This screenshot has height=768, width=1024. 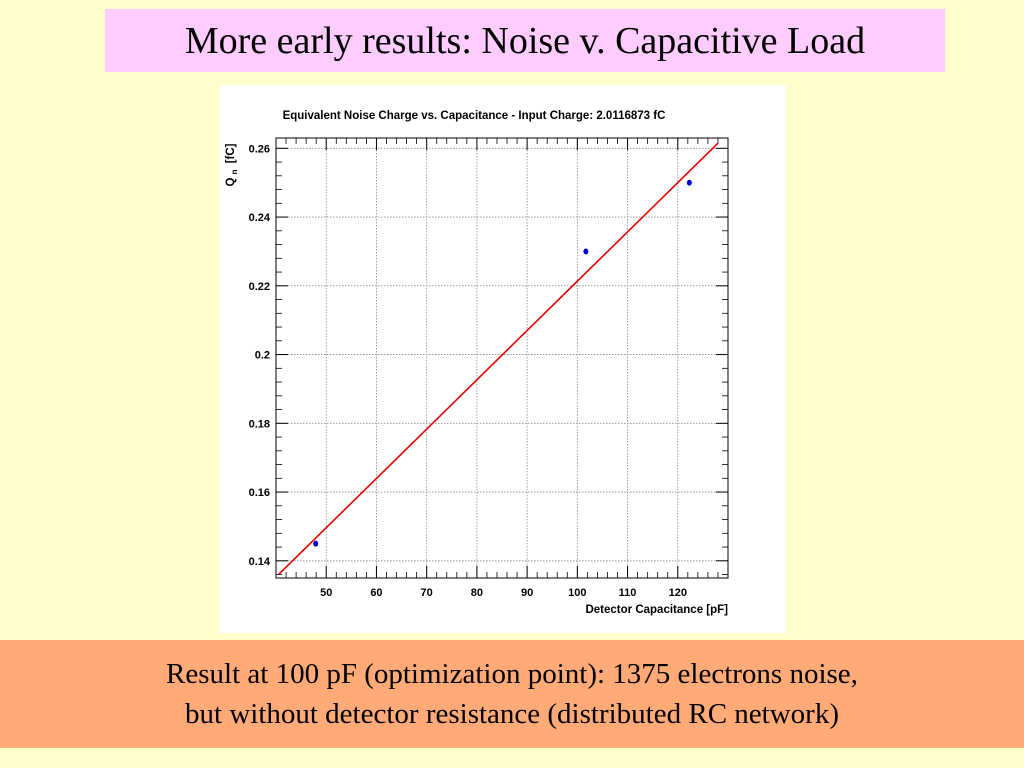 I want to click on x-tick-label: 60, so click(x=376, y=593).